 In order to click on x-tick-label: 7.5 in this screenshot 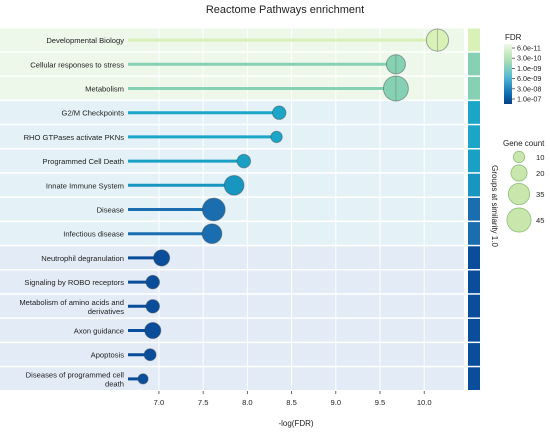, I will do `click(203, 402)`.